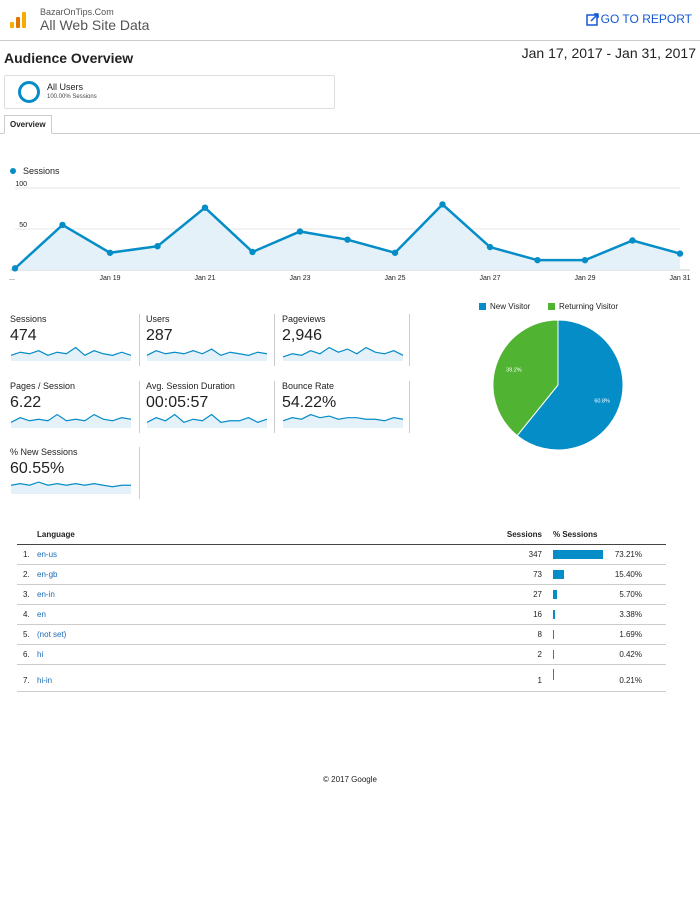 The width and height of the screenshot is (700, 900). I want to click on language-link: en-gb, so click(47, 574).